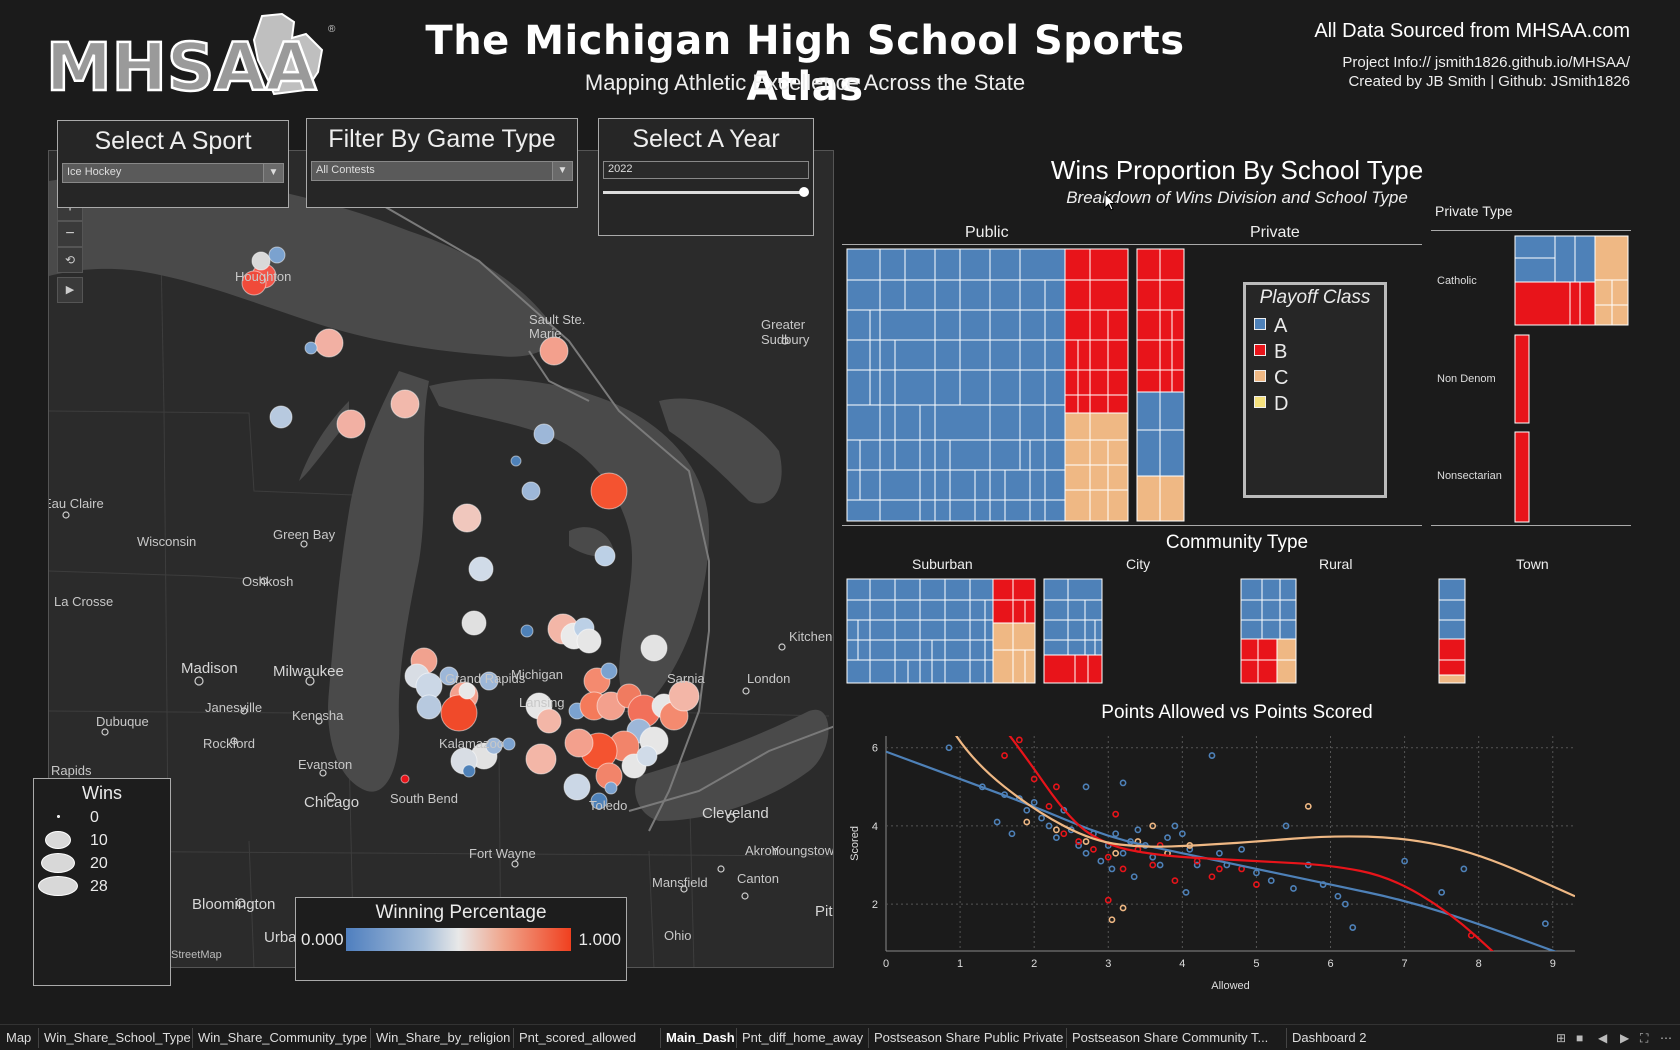 The width and height of the screenshot is (1680, 1050). Describe the element at coordinates (969, 1037) in the screenshot. I see `sheet-tab: Postseason Share Public Private` at that location.